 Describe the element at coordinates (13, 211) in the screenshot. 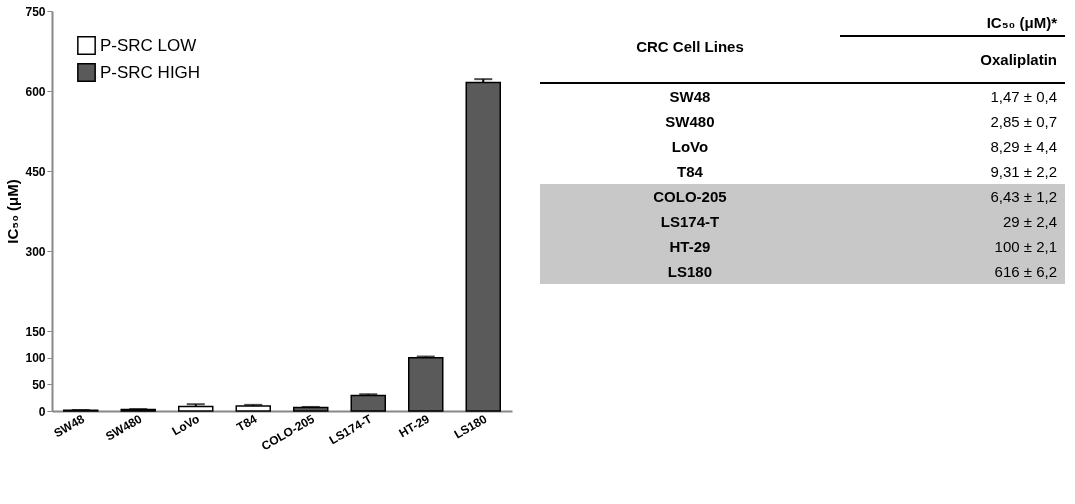

I see `y-axis-title: IC₅₀ (μM)` at that location.